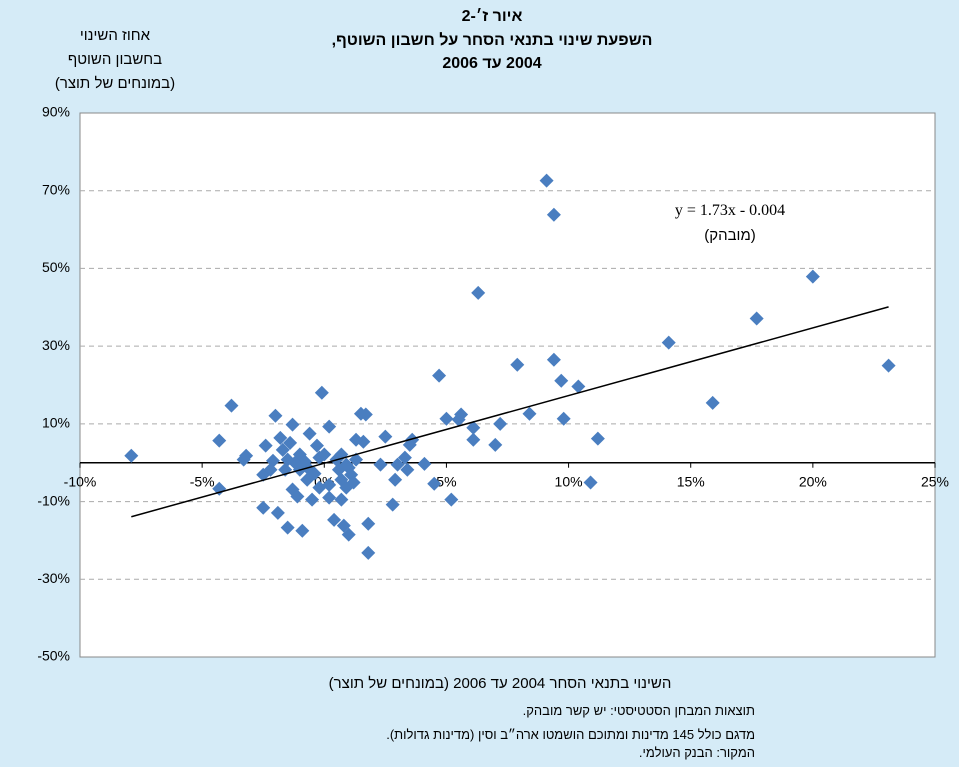  What do you see at coordinates (492, 40) in the screenshot?
I see `title-line: השפעת שינוי בתנאי הסחר על חשבון השוטף,` at bounding box center [492, 40].